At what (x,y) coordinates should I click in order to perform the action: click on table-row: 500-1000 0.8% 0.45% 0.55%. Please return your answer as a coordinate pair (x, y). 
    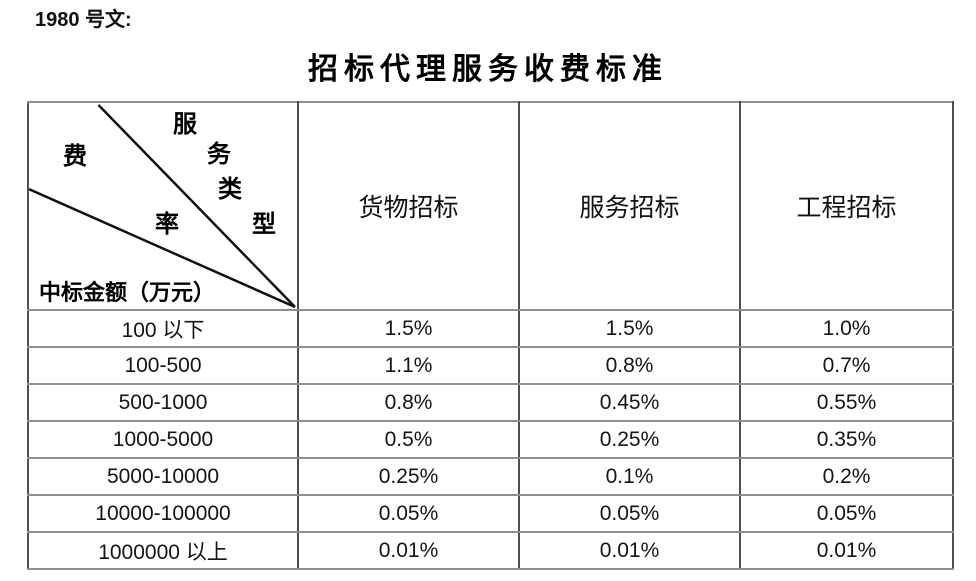
    Looking at the image, I should click on (490, 402).